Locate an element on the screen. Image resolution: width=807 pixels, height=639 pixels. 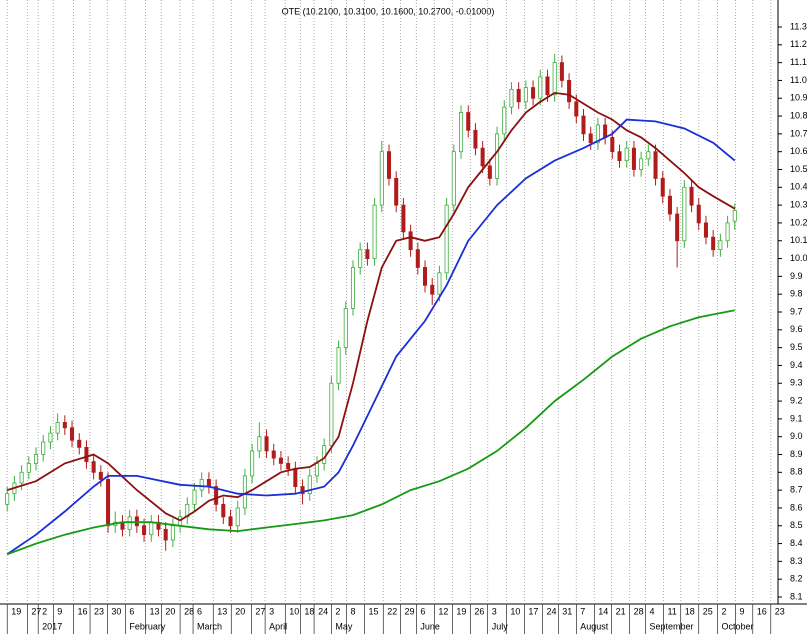
x-tick-label: 16 is located at coordinates (82, 611).